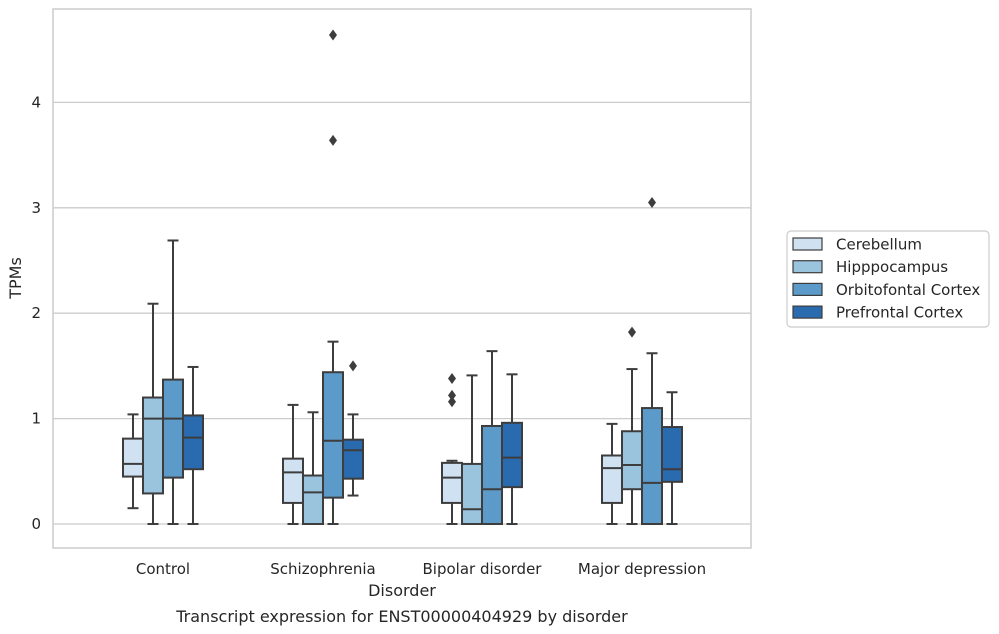 The width and height of the screenshot is (999, 634). Describe the element at coordinates (879, 245) in the screenshot. I see `legend-label: Cerebellum` at that location.